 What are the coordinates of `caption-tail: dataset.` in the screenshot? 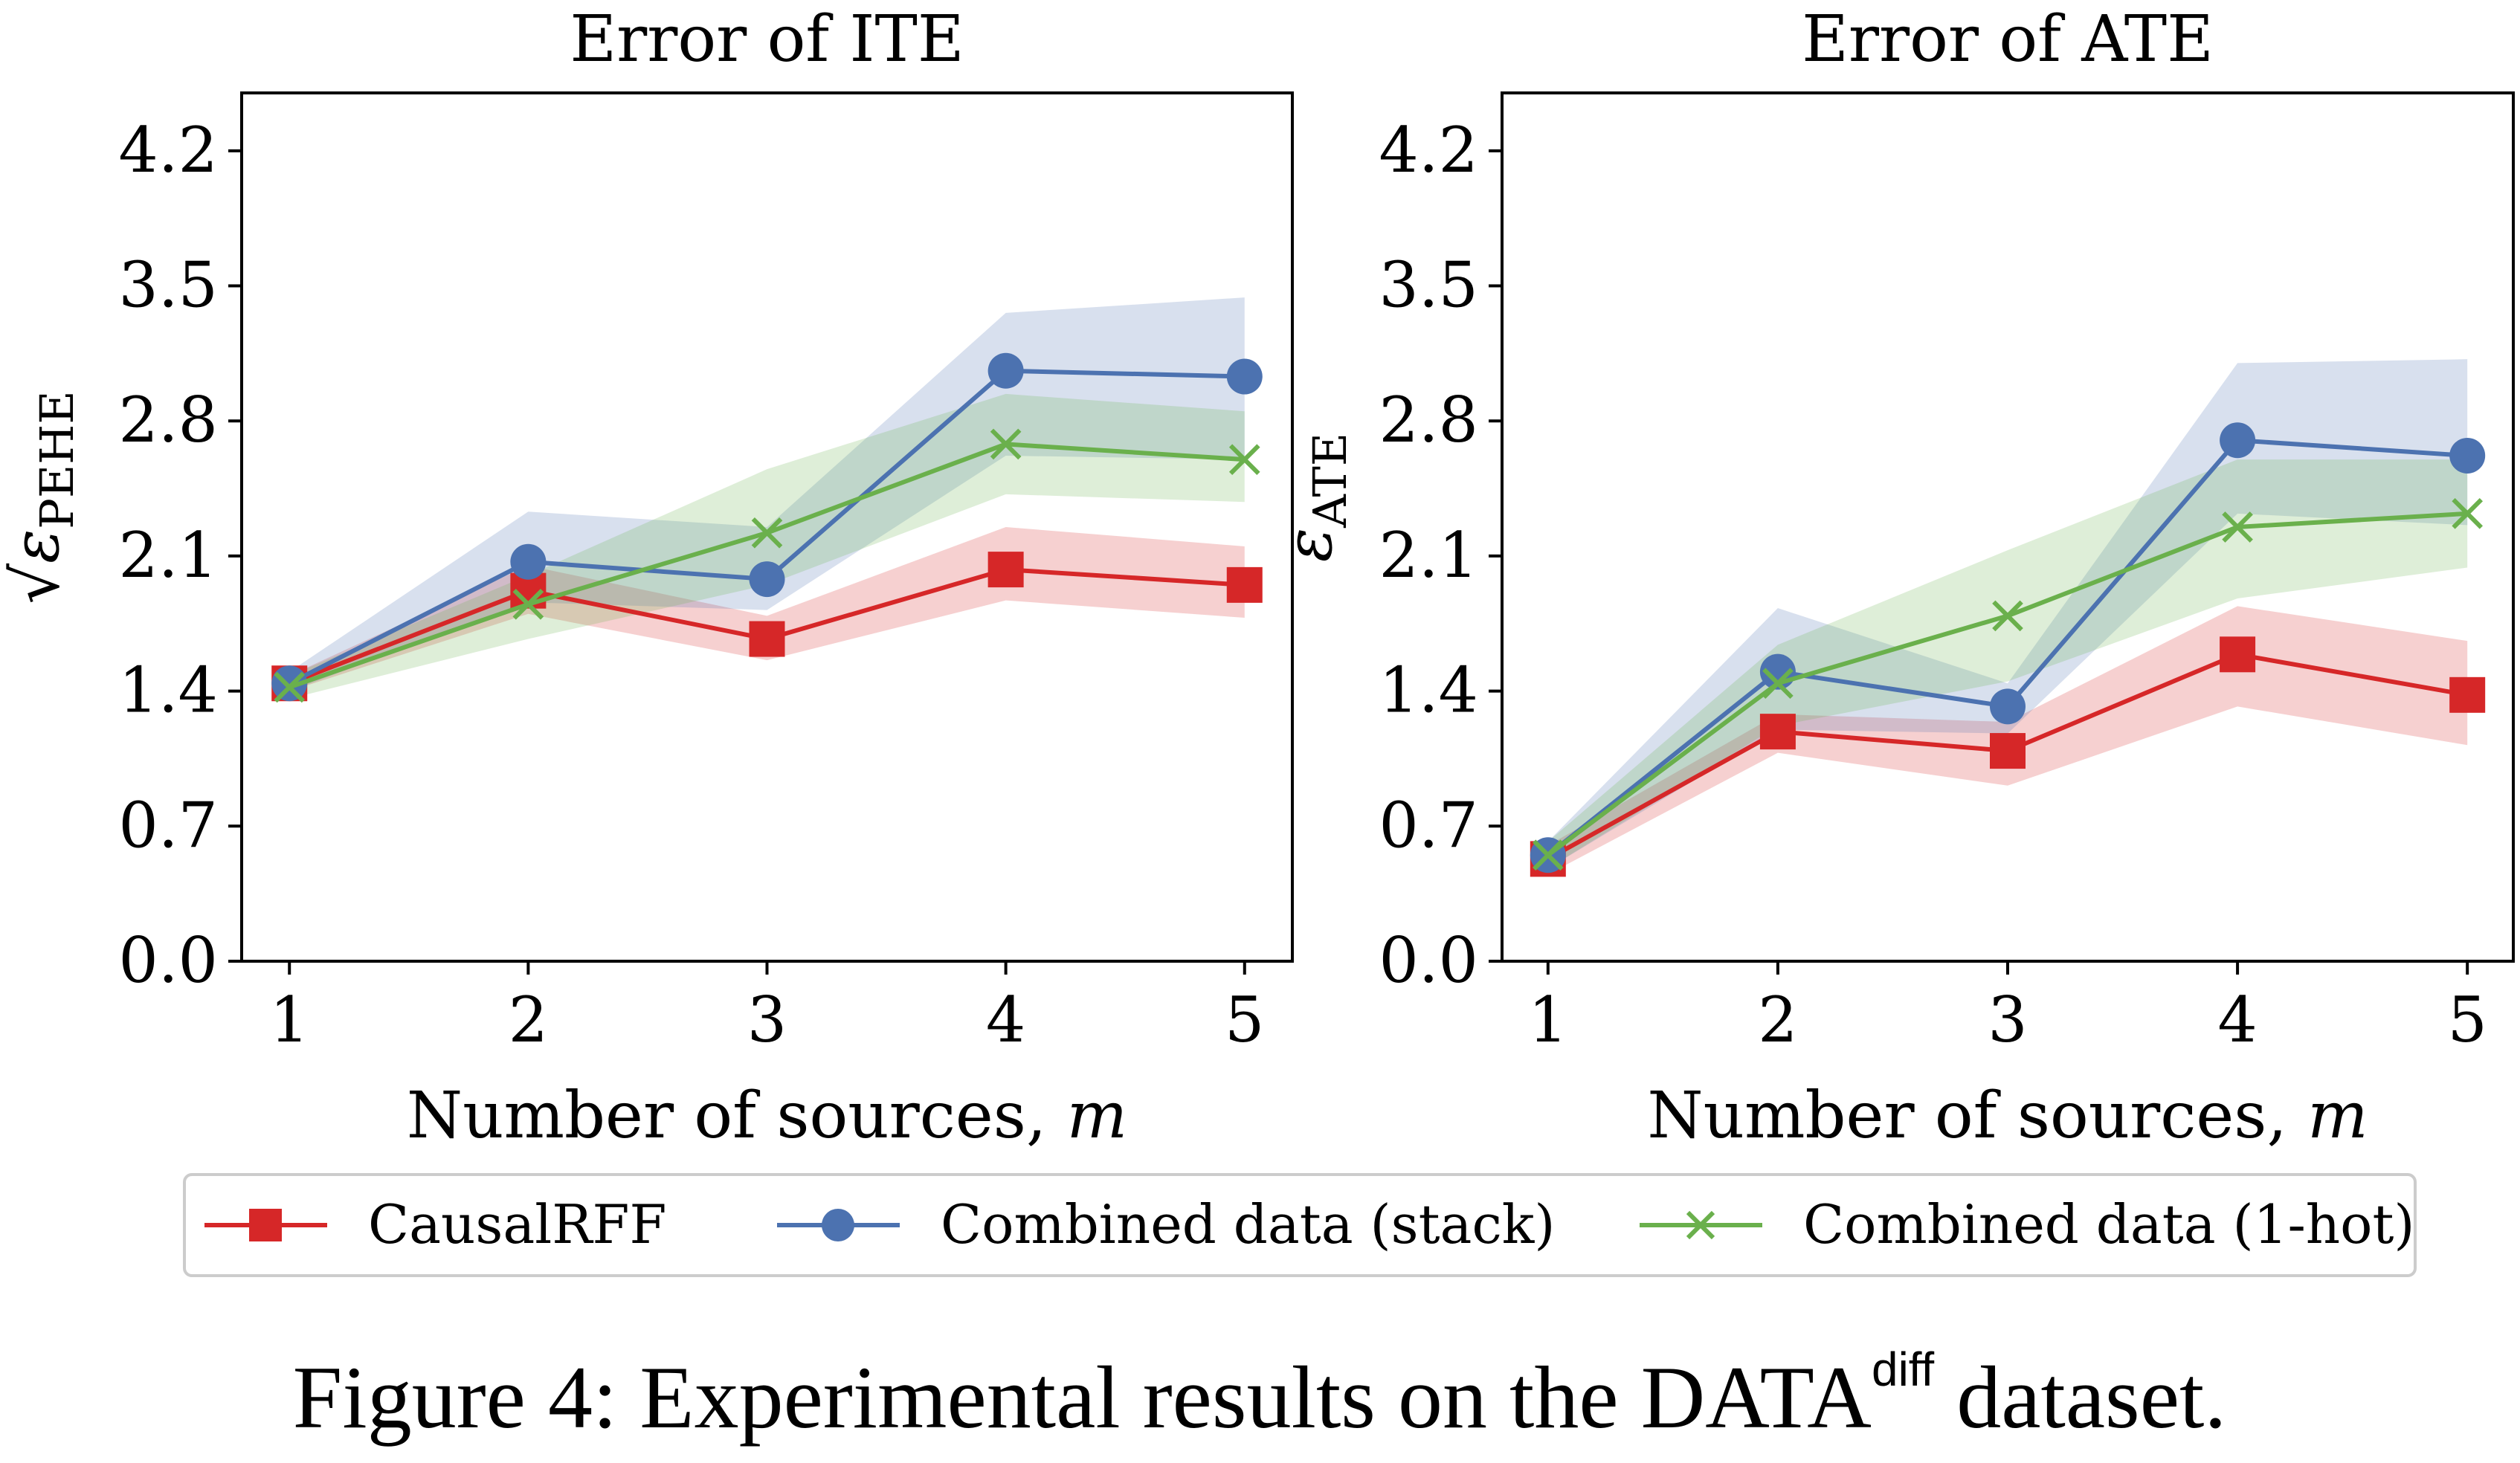 It's located at (2080, 1397).